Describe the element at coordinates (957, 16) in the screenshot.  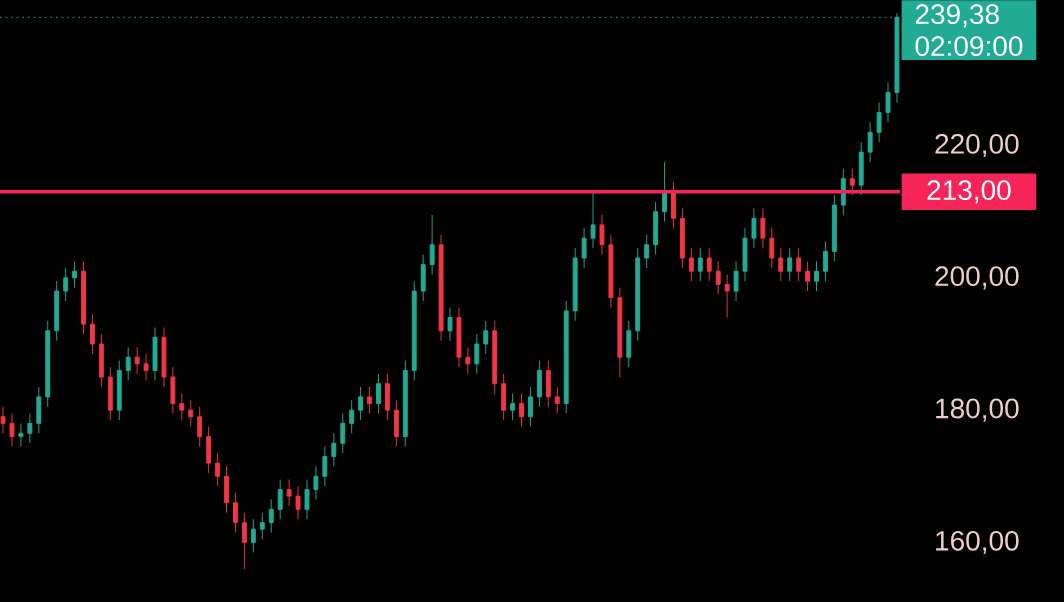
I see `ref-line-label: 239,38` at that location.